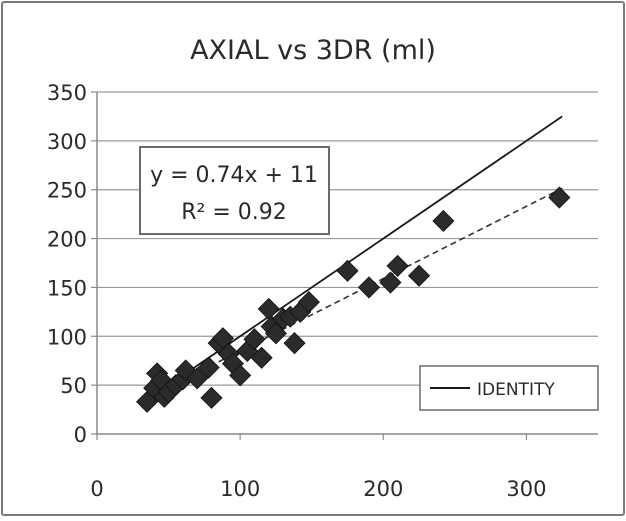  What do you see at coordinates (234, 212) in the screenshot?
I see `r-squared-label: R² = 0.92` at bounding box center [234, 212].